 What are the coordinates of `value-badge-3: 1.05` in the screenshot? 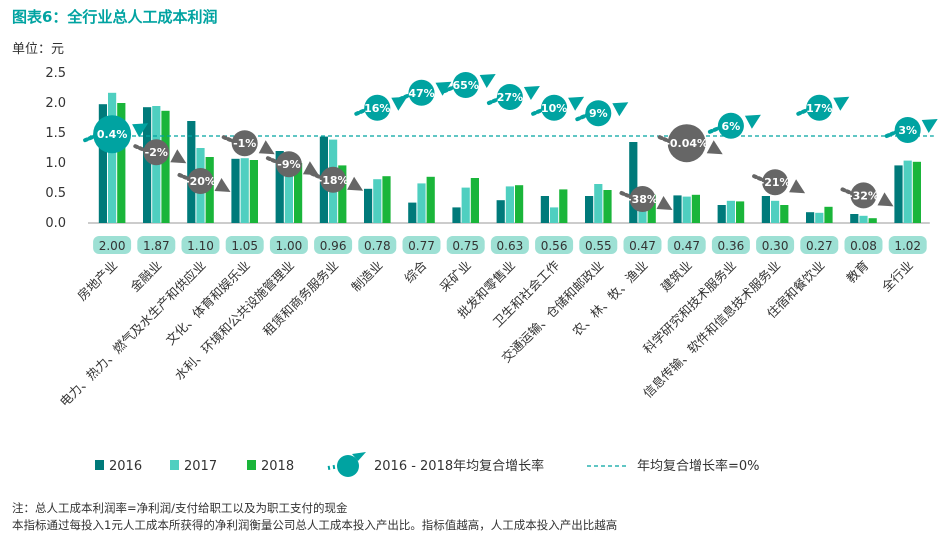 It's located at (244, 246).